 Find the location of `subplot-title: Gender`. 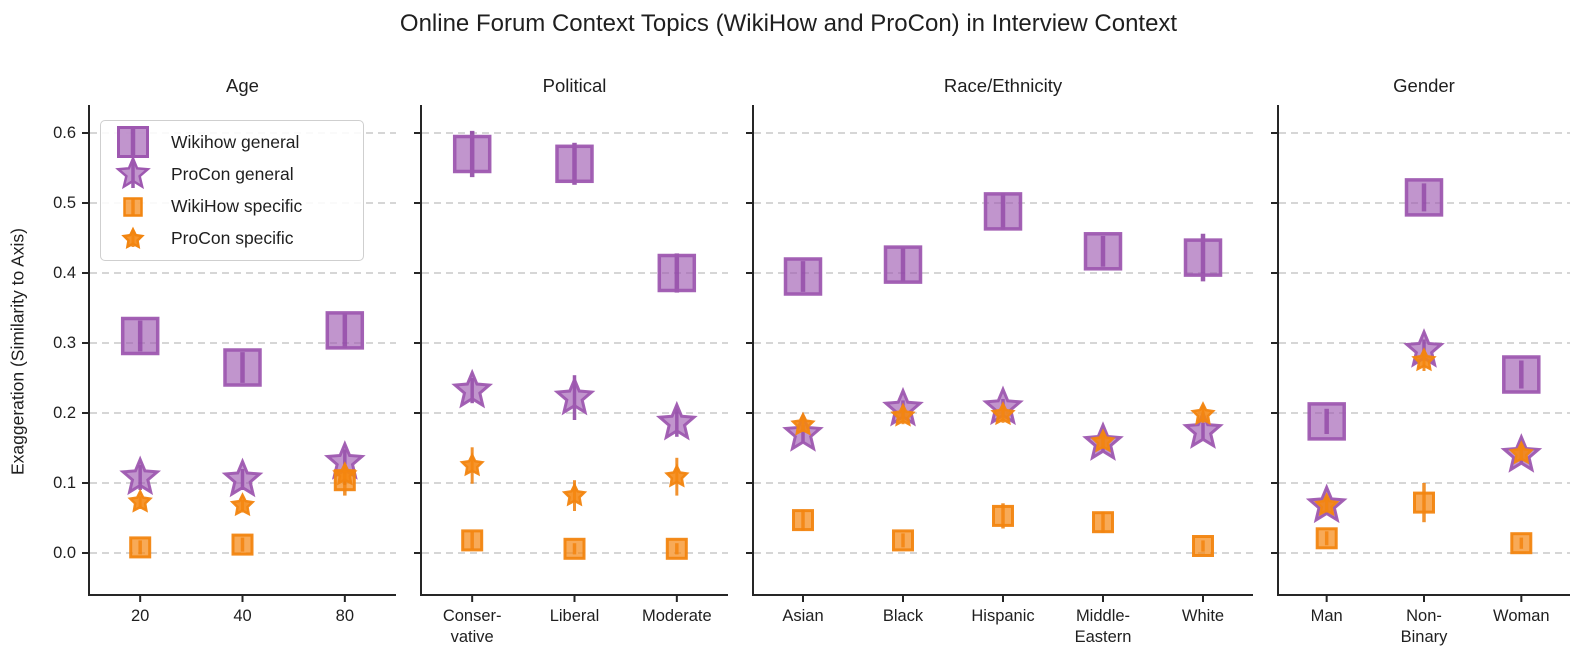

subplot-title: Gender is located at coordinates (1424, 85).